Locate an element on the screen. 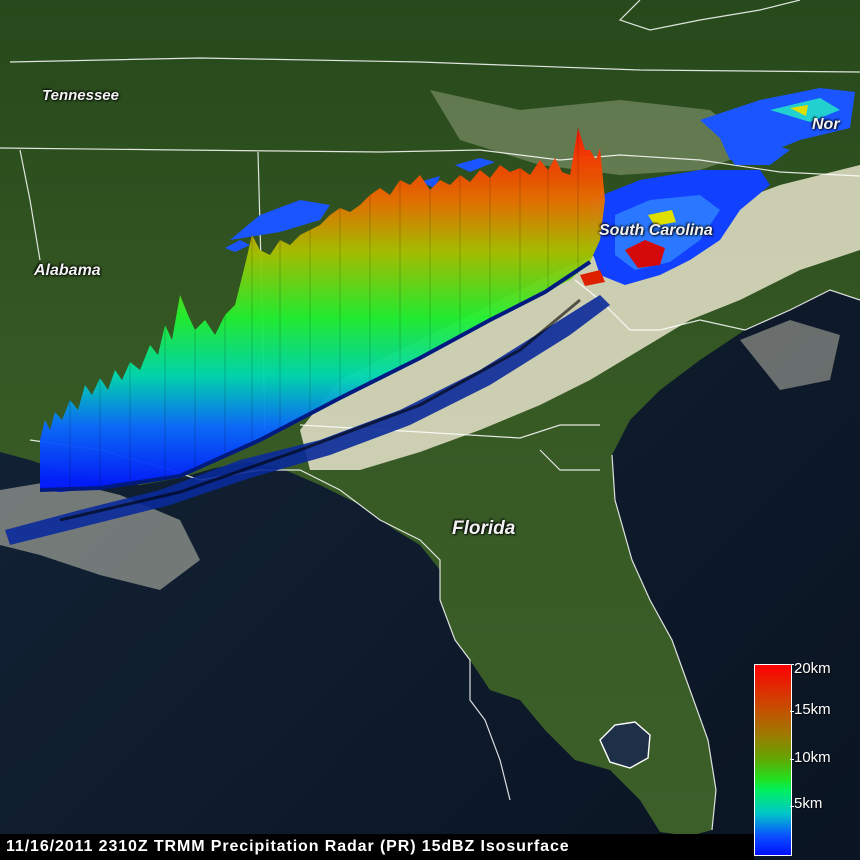  legend-tick-10km: 10km is located at coordinates (812, 757).